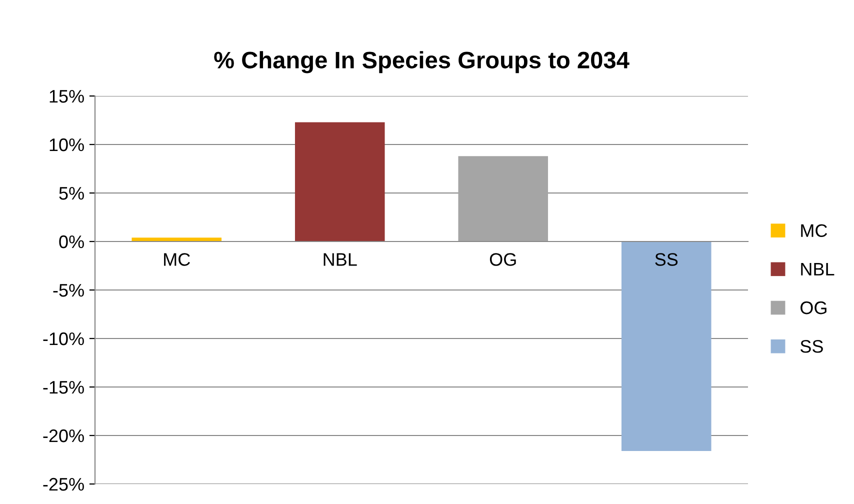  What do you see at coordinates (71, 241) in the screenshot?
I see `y-tick-label: 0%` at bounding box center [71, 241].